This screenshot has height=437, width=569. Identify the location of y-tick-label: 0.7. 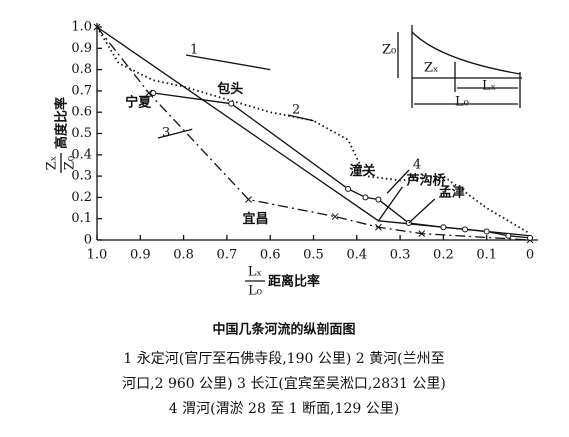
(81, 90).